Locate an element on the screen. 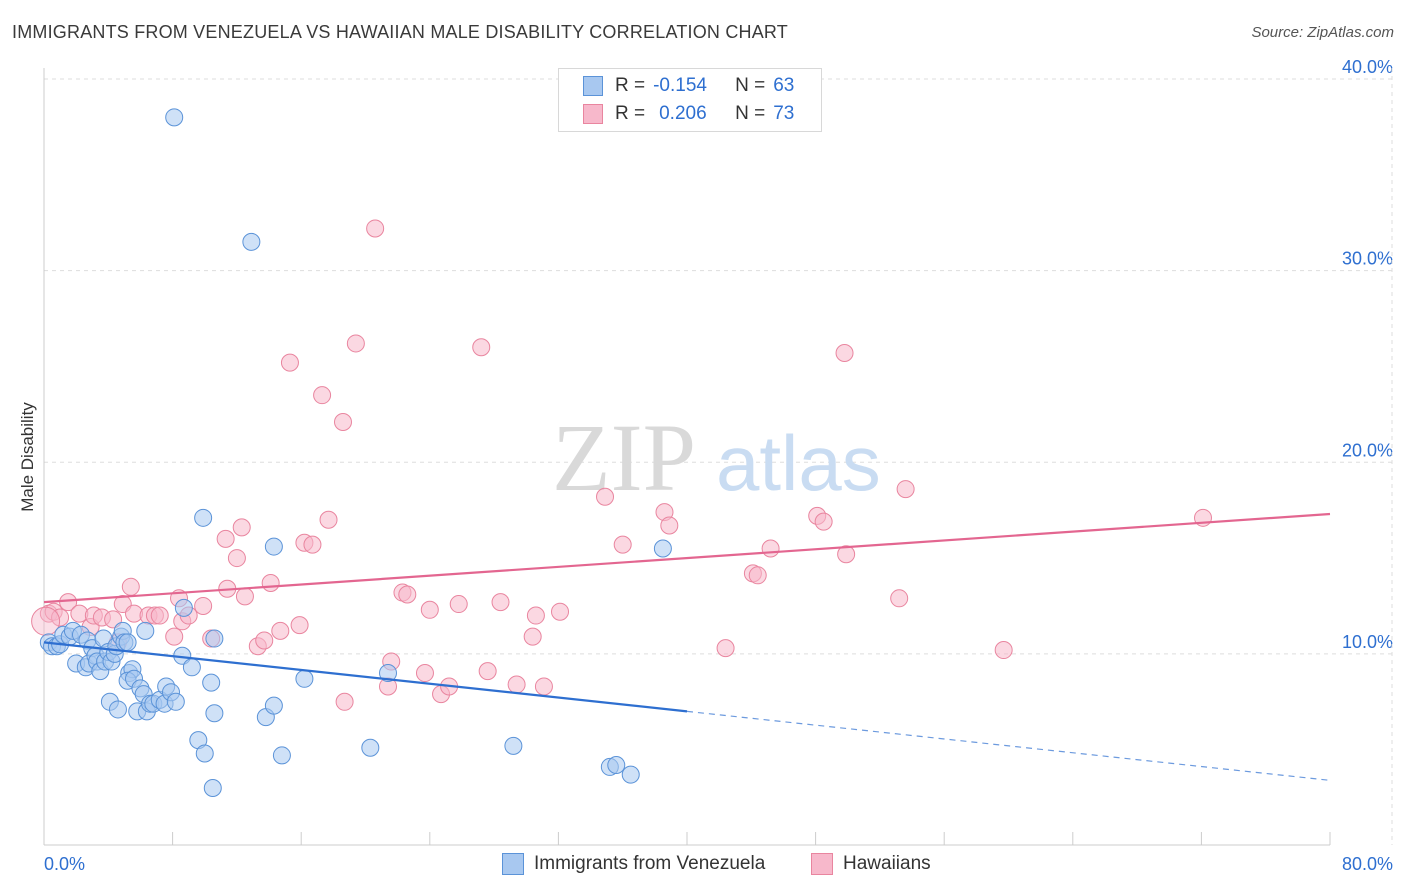  legend-swatch-pink is located at coordinates (593, 114).